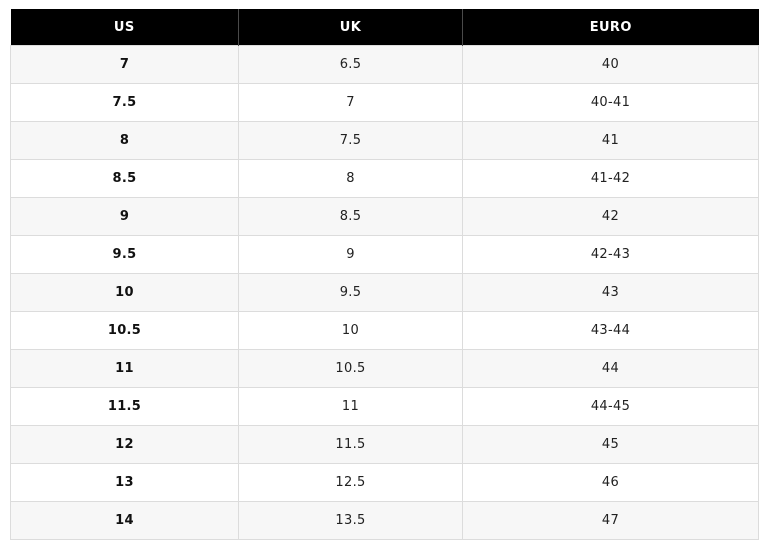 The width and height of the screenshot is (768, 552). Describe the element at coordinates (124, 64) in the screenshot. I see `us-size-cell: 7` at that location.